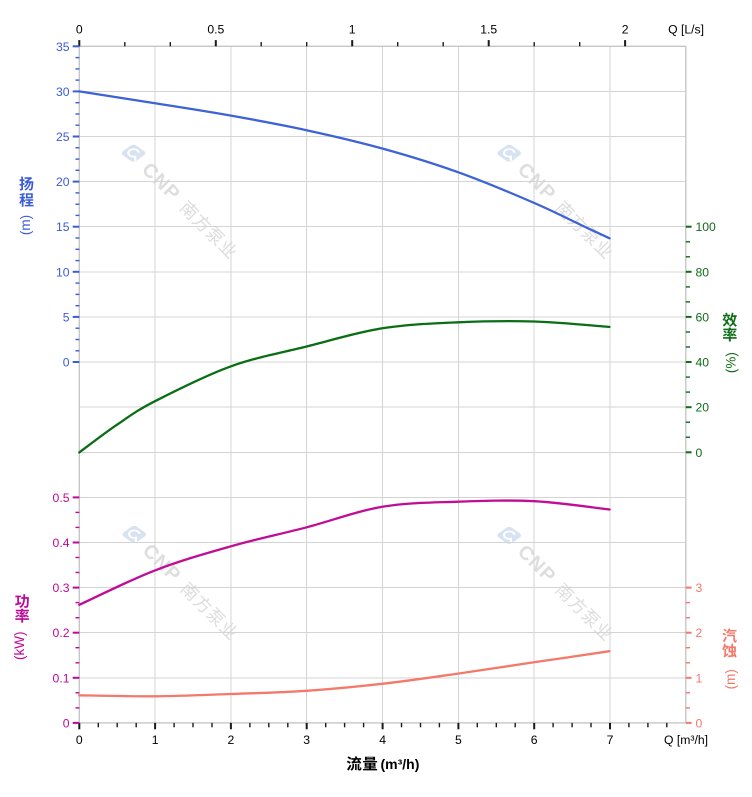 Image resolution: width=752 pixels, height=797 pixels. I want to click on svg-text: 15, so click(63, 227).